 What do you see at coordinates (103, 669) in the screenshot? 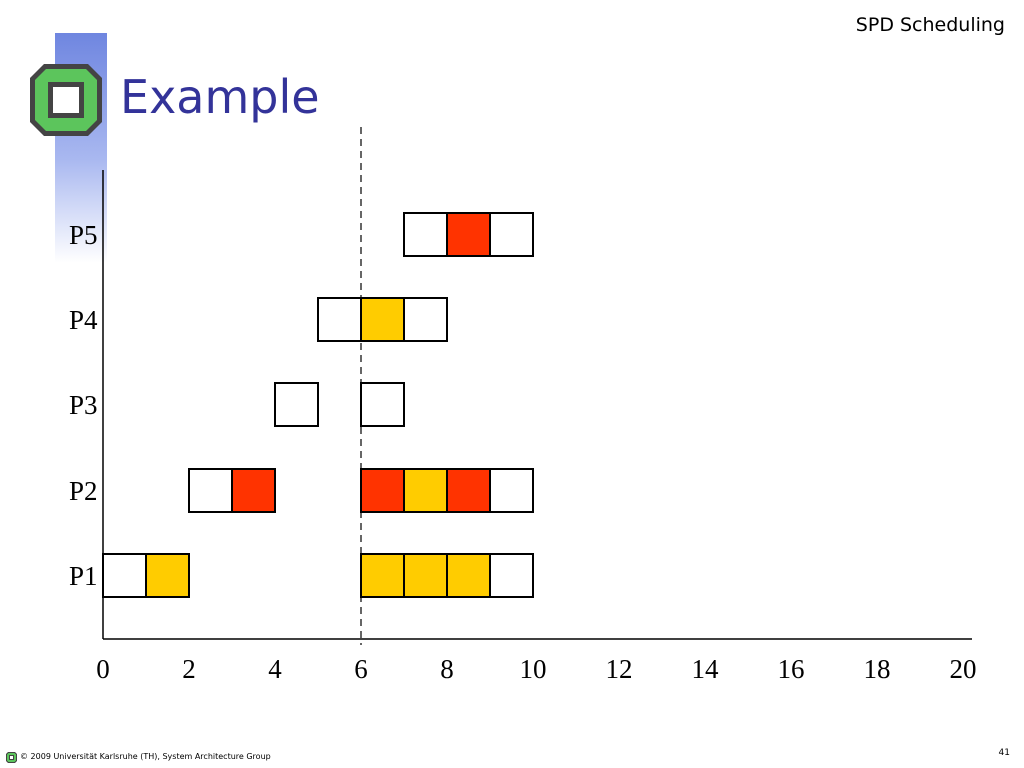
I see `x-tick-label: 0` at bounding box center [103, 669].